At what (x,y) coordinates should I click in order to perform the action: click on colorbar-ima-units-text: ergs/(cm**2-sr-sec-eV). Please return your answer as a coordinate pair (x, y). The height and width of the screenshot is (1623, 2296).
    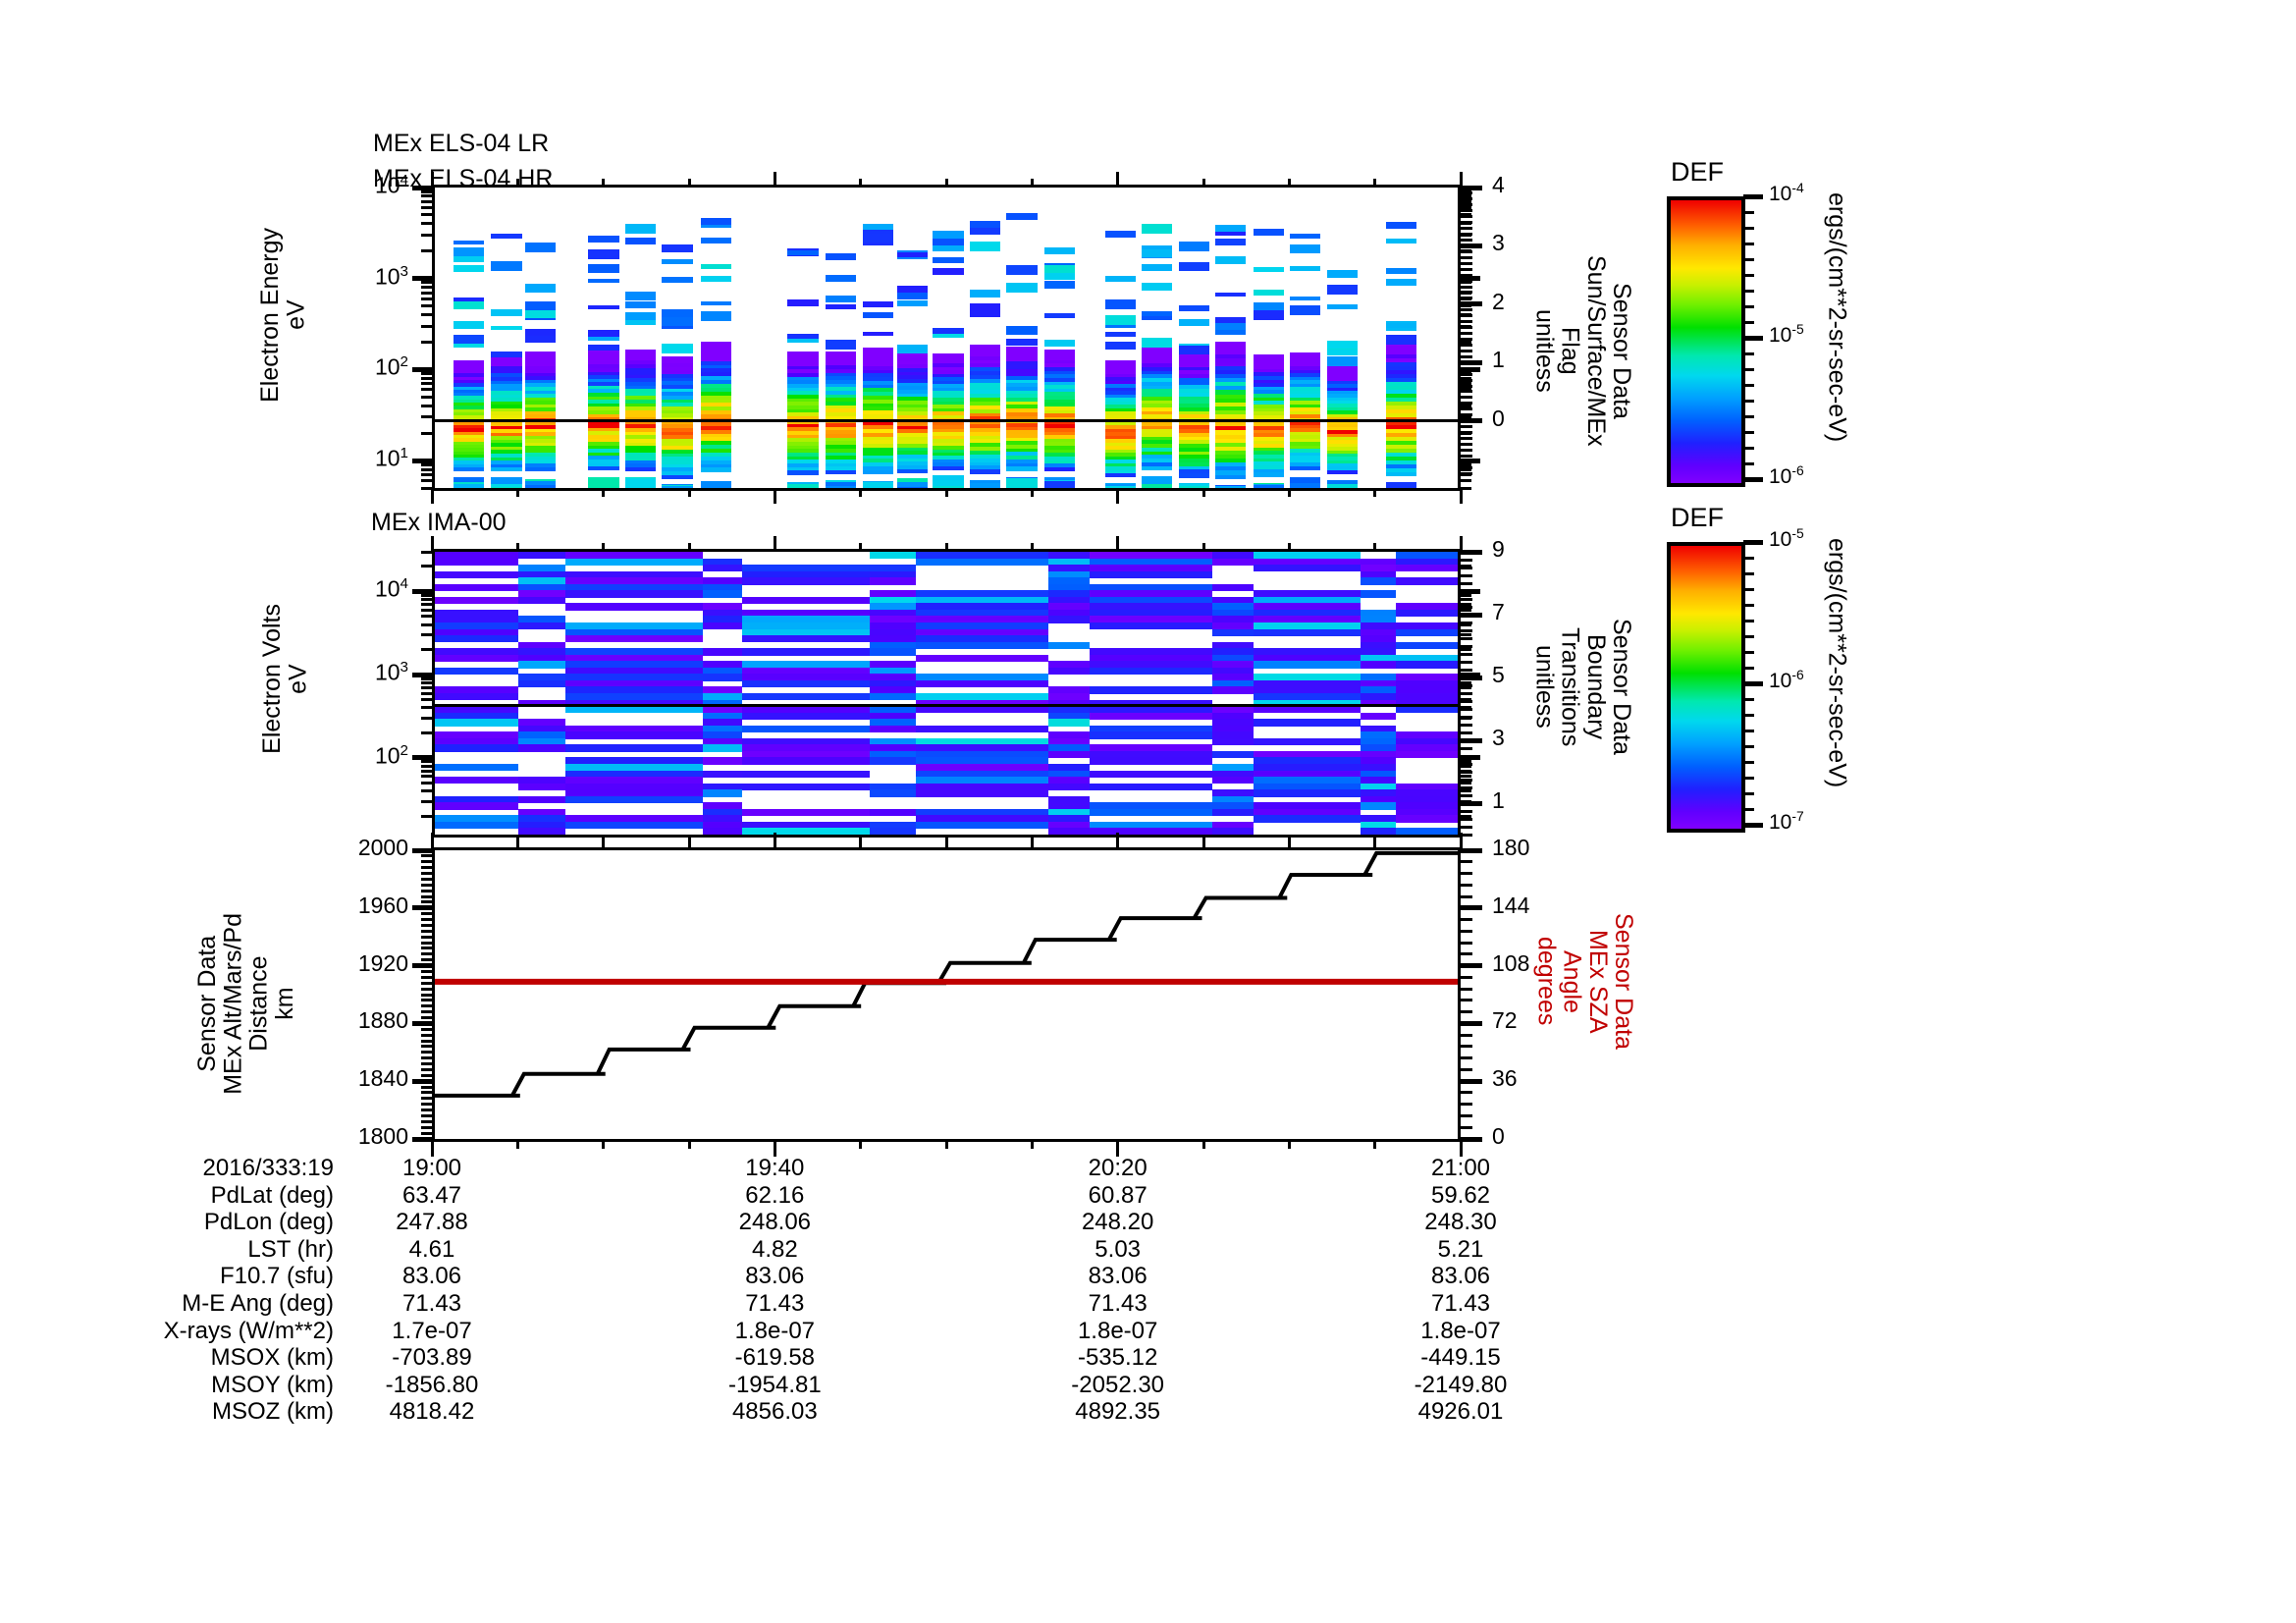
    Looking at the image, I should click on (1837, 663).